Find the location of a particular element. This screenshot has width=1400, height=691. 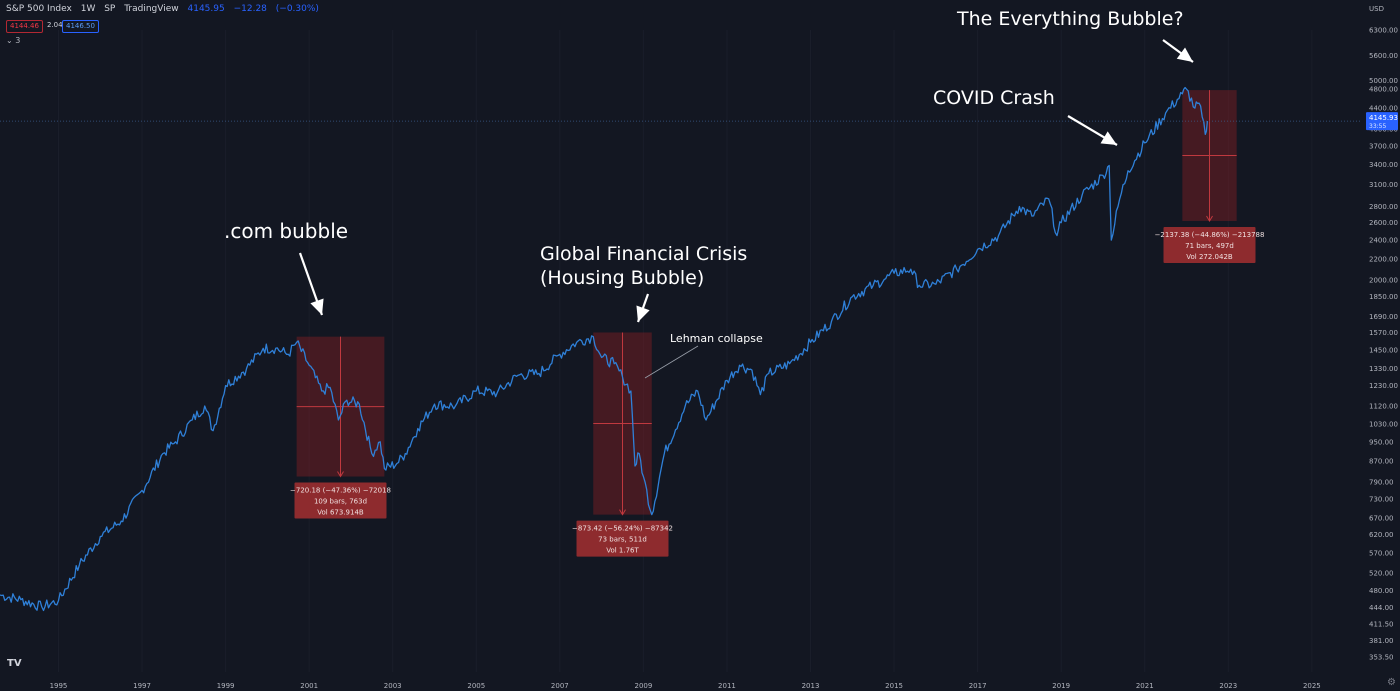

y-tick-label: 411.50 is located at coordinates (1381, 624).